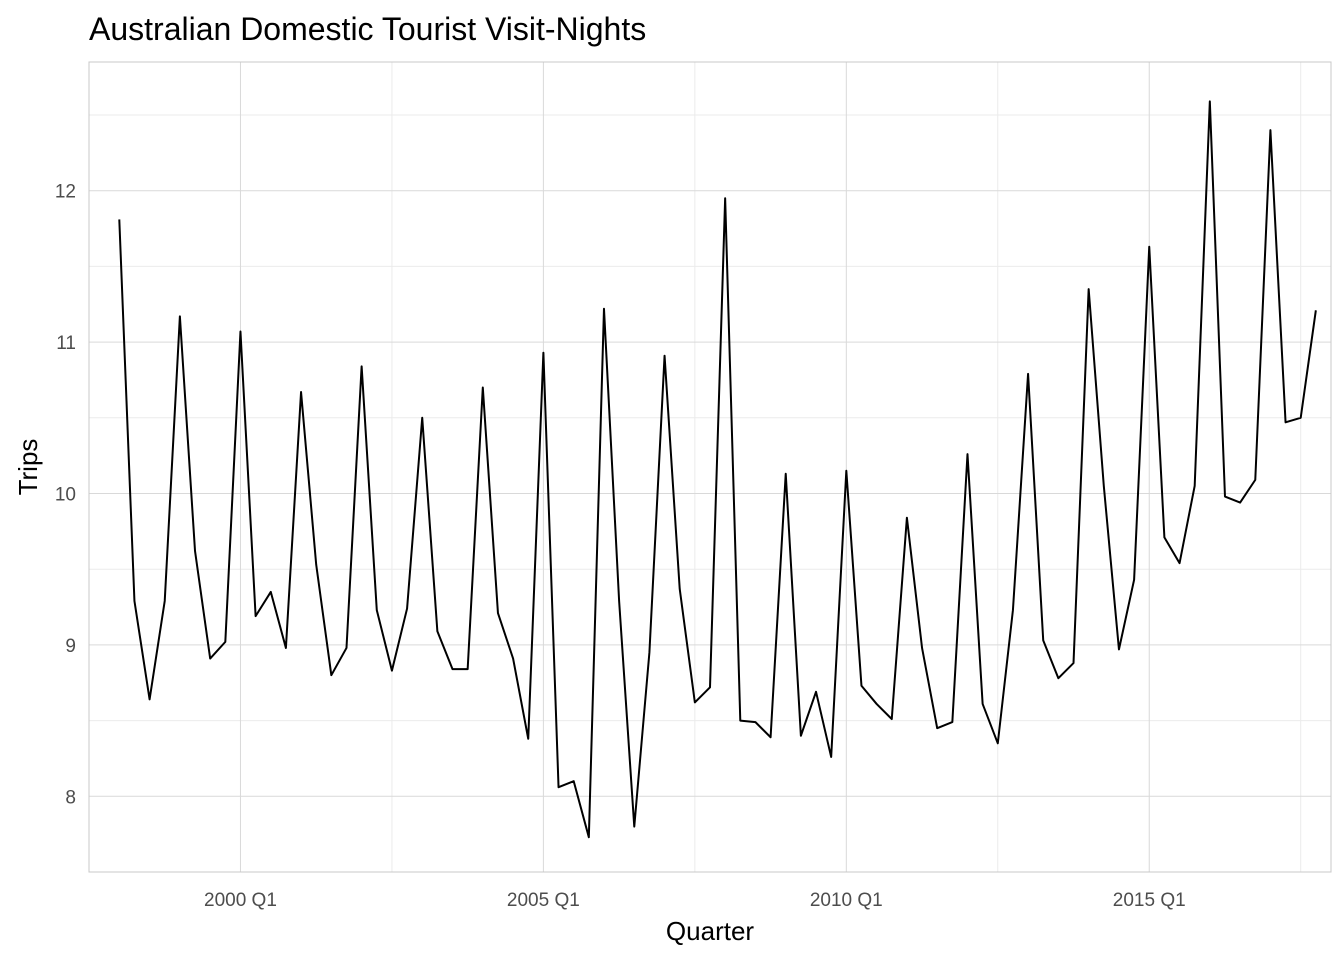  I want to click on x-tick-label: 2005 Q1, so click(543, 900).